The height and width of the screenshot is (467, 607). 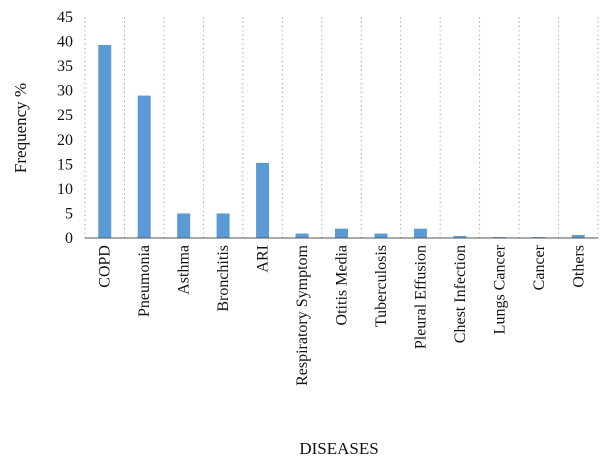 What do you see at coordinates (65, 17) in the screenshot?
I see `y-tick-label: 45` at bounding box center [65, 17].